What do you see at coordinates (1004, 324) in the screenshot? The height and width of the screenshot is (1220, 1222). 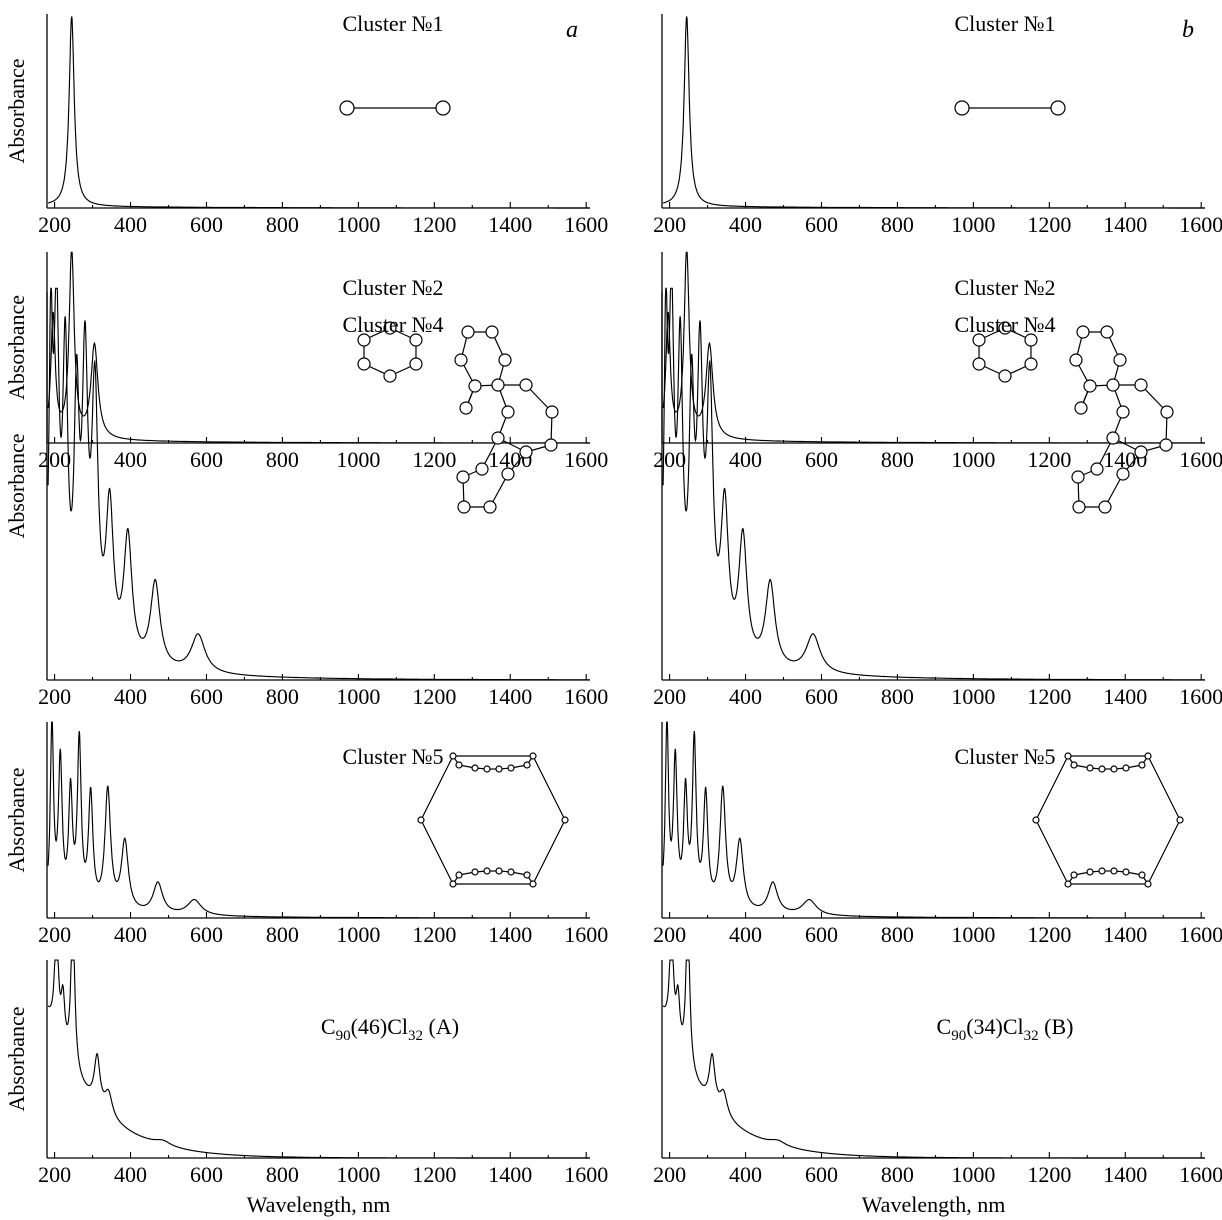 I see `panel-title: Cluster №4` at bounding box center [1004, 324].